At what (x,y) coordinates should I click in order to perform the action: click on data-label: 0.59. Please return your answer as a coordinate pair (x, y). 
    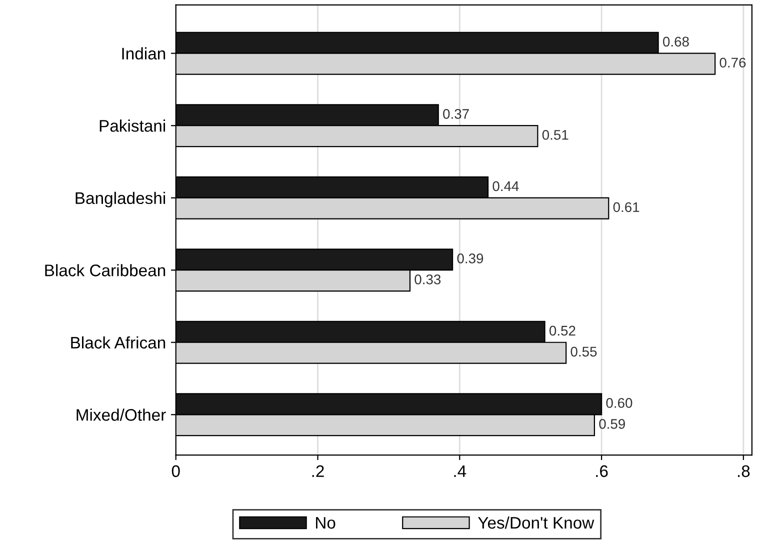
    Looking at the image, I should click on (612, 424).